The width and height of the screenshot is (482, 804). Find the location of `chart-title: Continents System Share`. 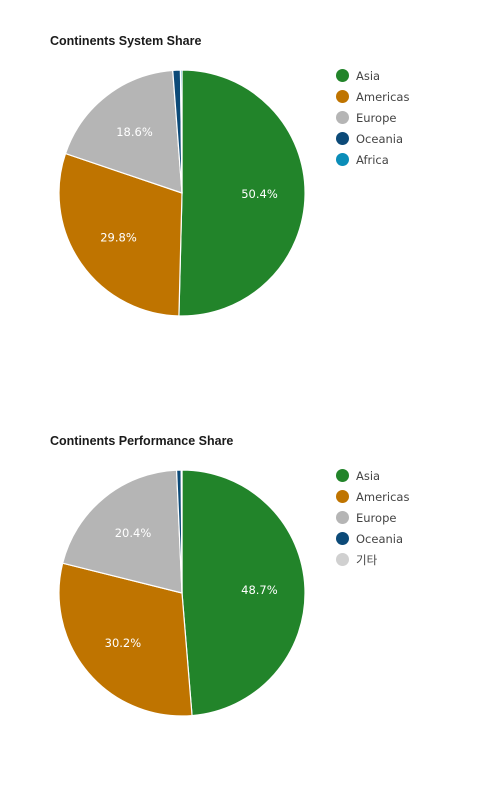

chart-title: Continents System Share is located at coordinates (126, 41).